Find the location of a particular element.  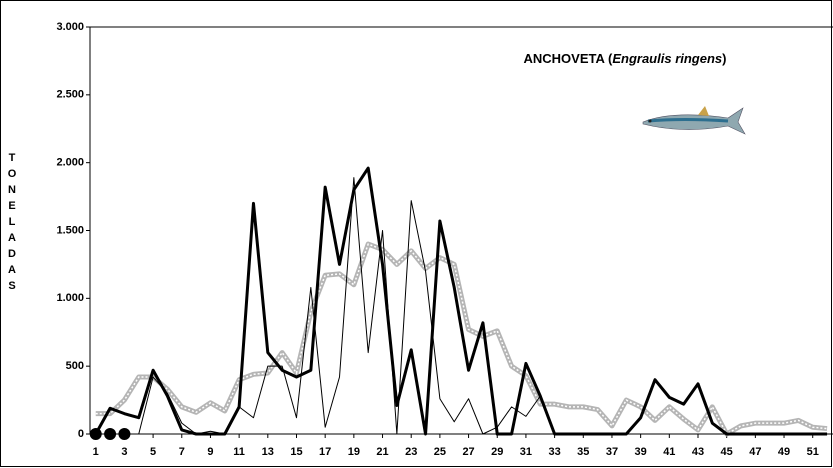

x-tick-label: 37 is located at coordinates (612, 452).